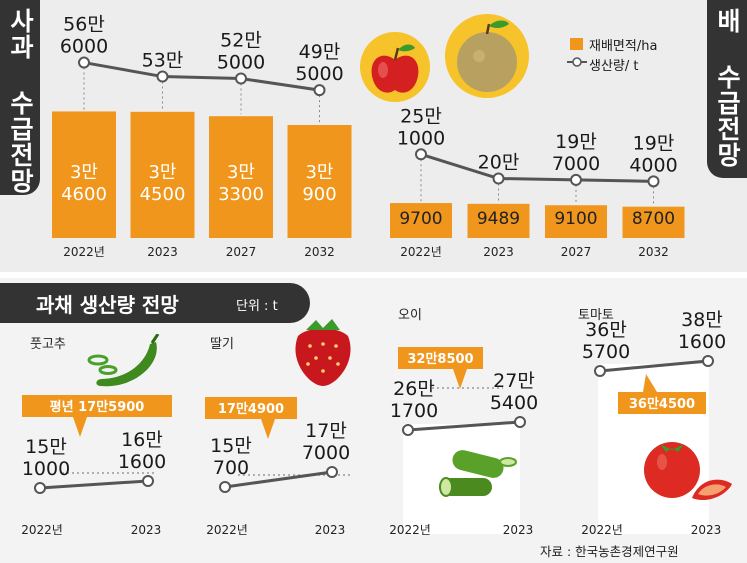  What do you see at coordinates (653, 252) in the screenshot?
I see `pear-x-tick: 2032` at bounding box center [653, 252].